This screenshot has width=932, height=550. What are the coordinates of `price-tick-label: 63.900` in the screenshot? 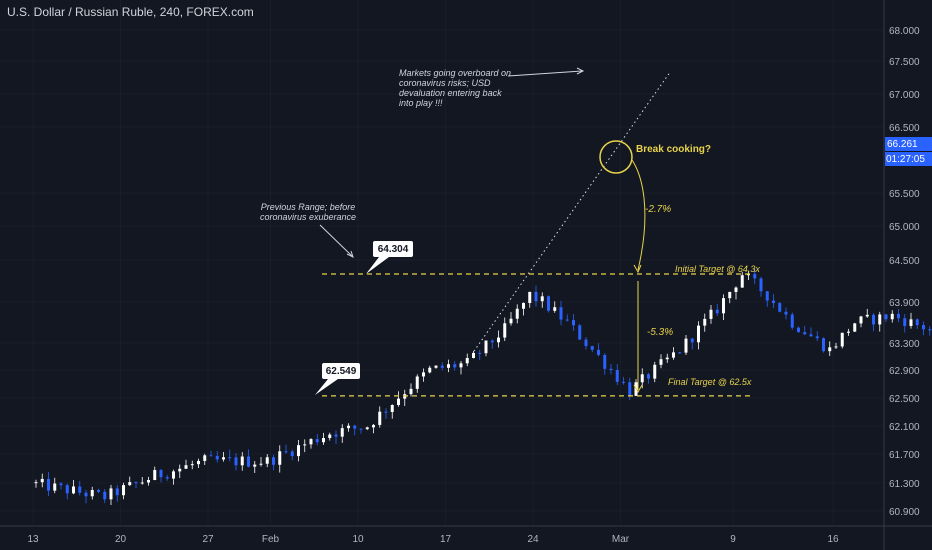 It's located at (904, 303).